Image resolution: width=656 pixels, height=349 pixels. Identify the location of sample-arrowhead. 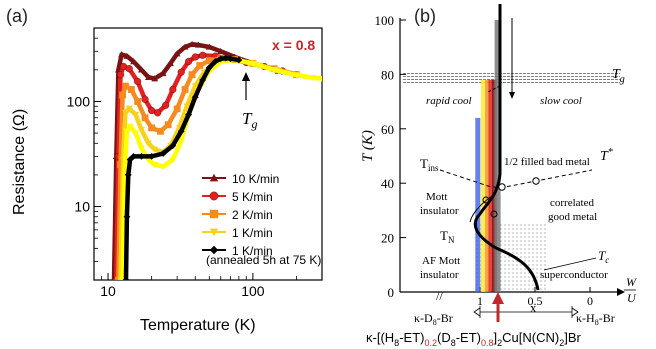
(498, 298).